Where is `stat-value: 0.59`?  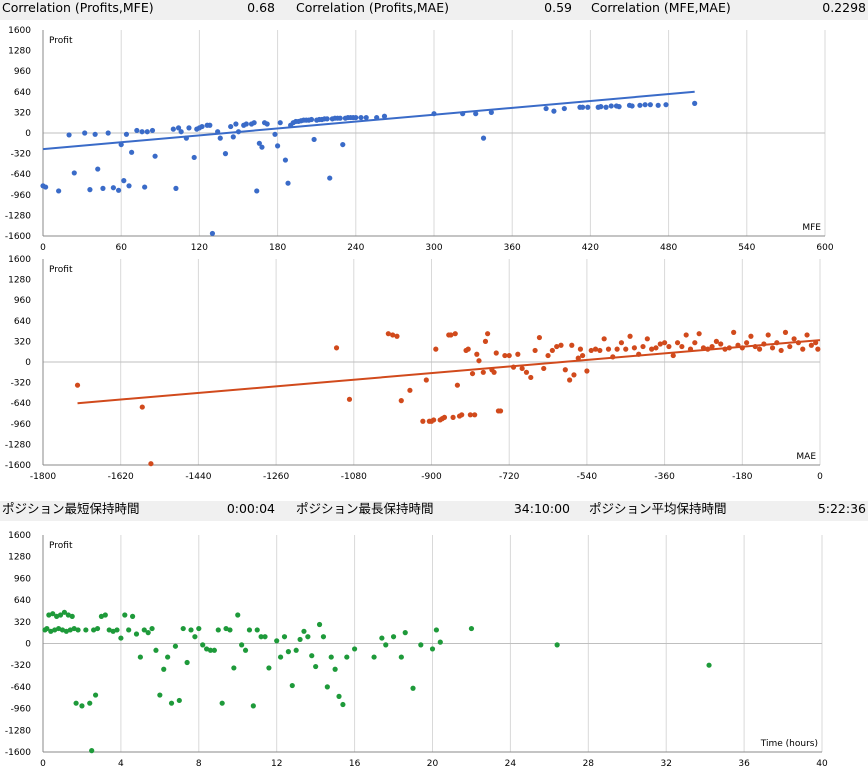 stat-value: 0.59 is located at coordinates (558, 7).